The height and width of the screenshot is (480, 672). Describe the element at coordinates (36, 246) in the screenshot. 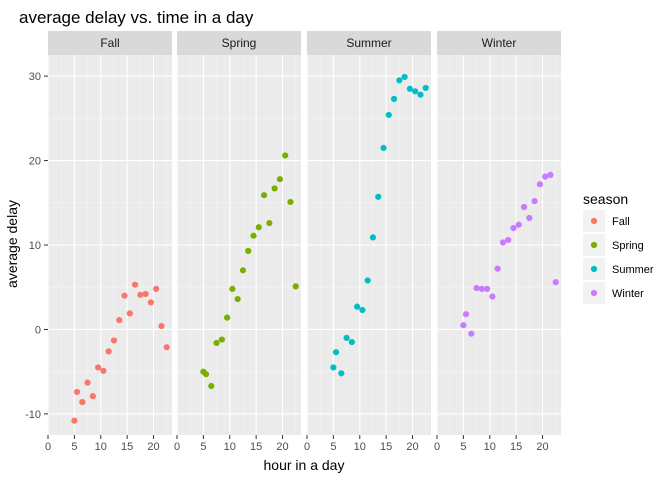

I see `y-axis: -10 0 10 20 30` at that location.